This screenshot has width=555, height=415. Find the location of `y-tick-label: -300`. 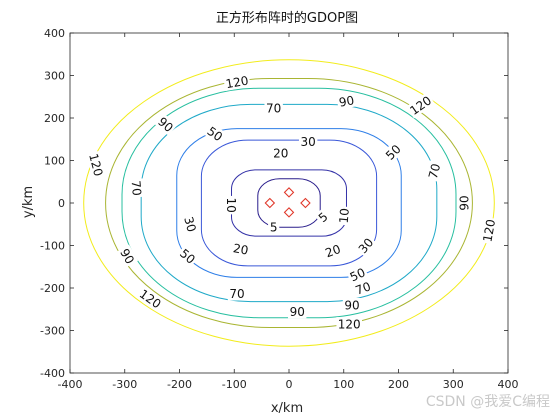

y-tick-label: -300 is located at coordinates (52, 331).